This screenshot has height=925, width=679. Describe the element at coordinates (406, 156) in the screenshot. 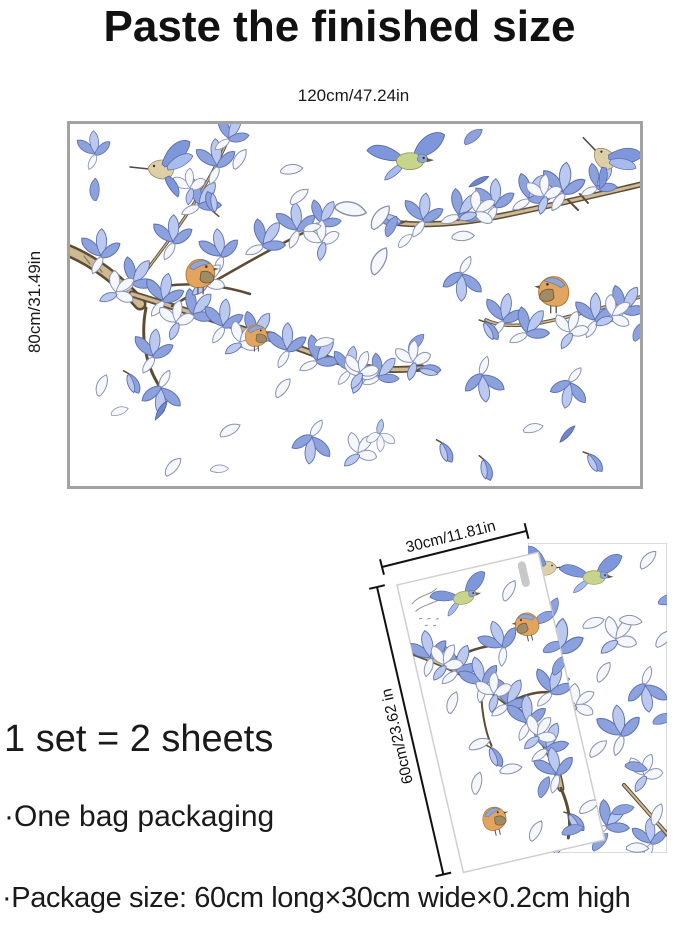

I see `bluegreen-bird` at that location.